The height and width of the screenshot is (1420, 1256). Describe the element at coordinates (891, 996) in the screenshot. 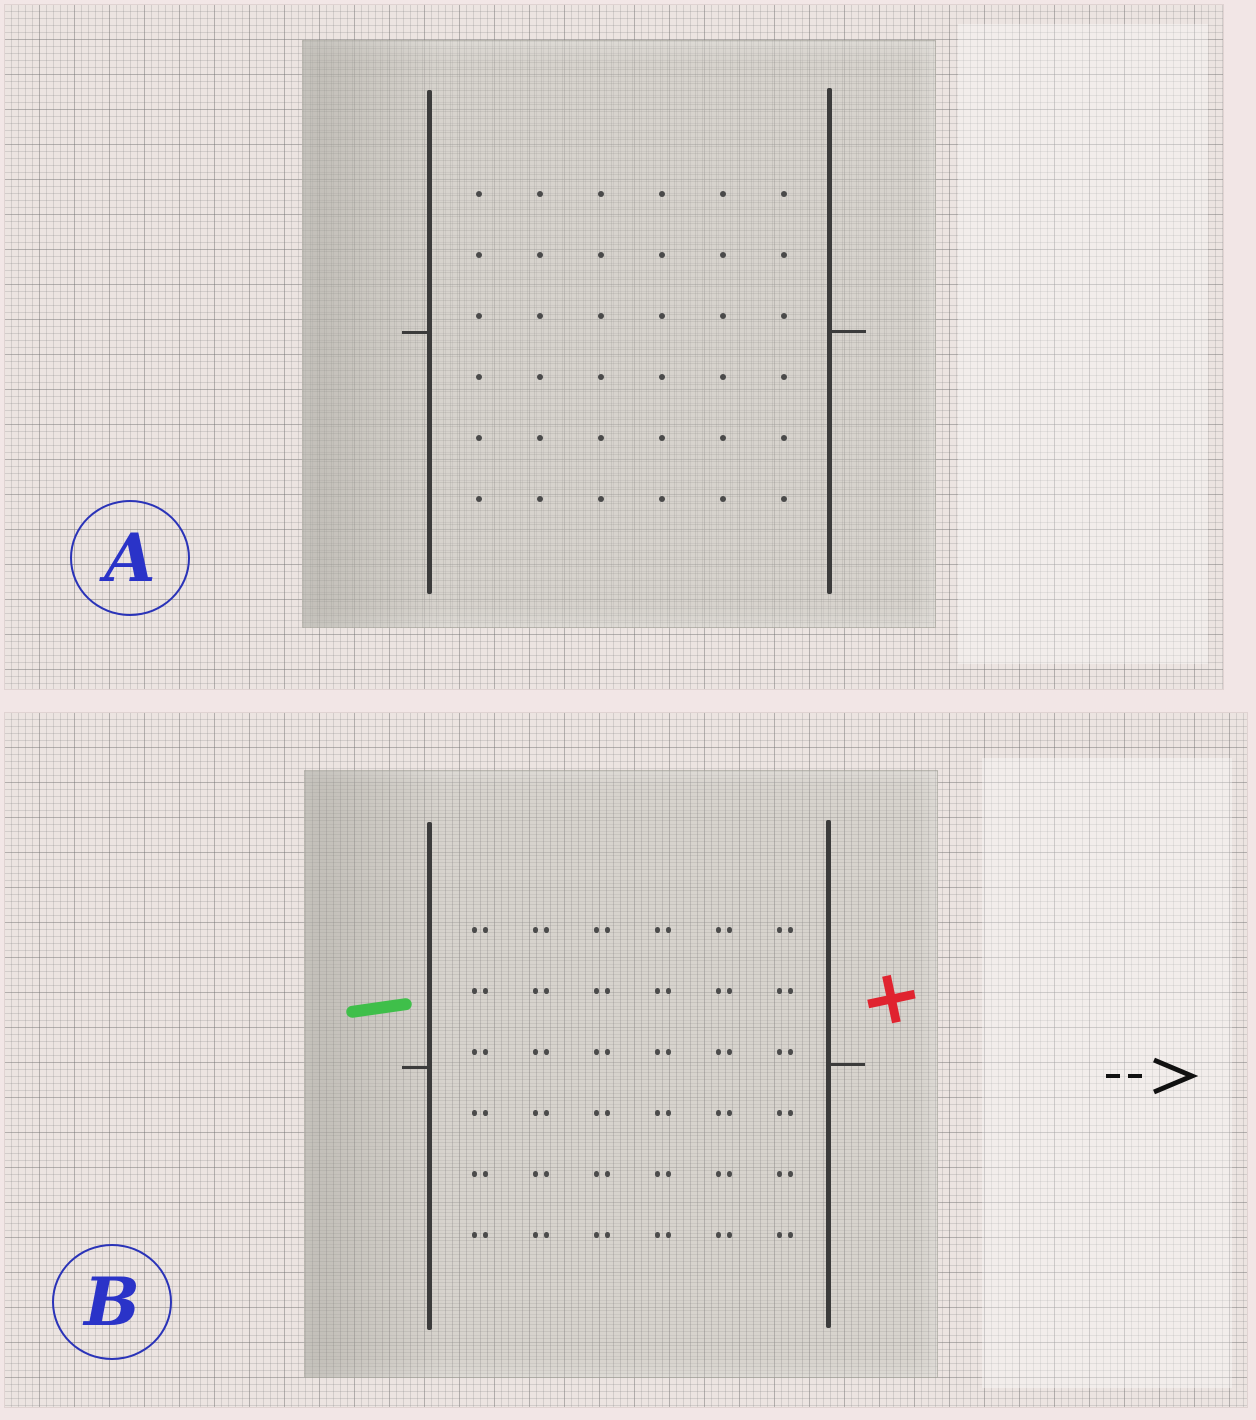

I see `plus-sign-icon: +` at that location.